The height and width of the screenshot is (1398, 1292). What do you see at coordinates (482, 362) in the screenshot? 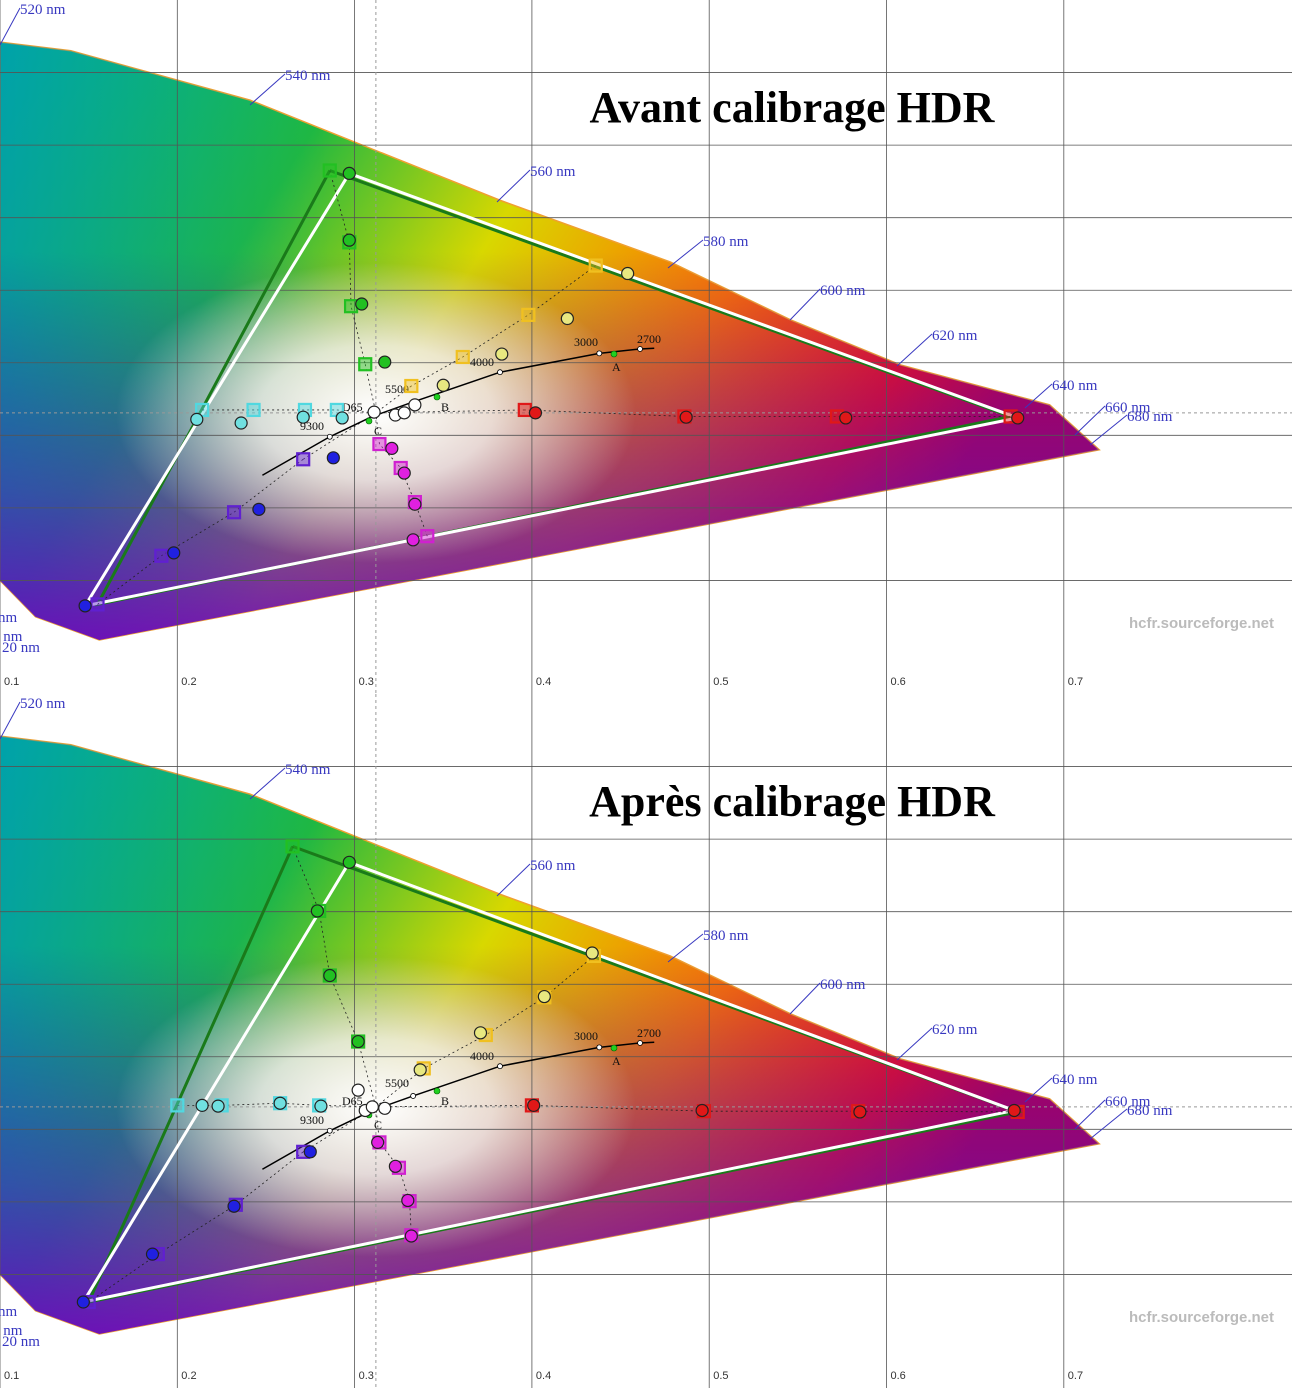
I see `cct-label: 4000` at bounding box center [482, 362].